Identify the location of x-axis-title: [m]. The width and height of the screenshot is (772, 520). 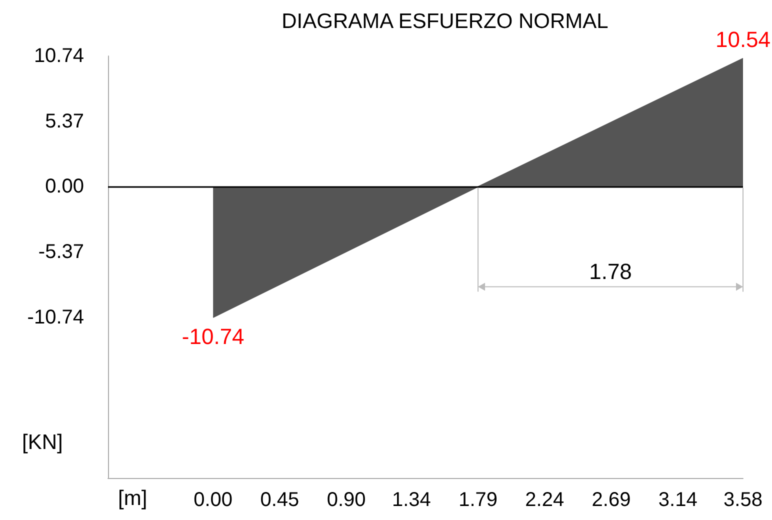
(133, 498).